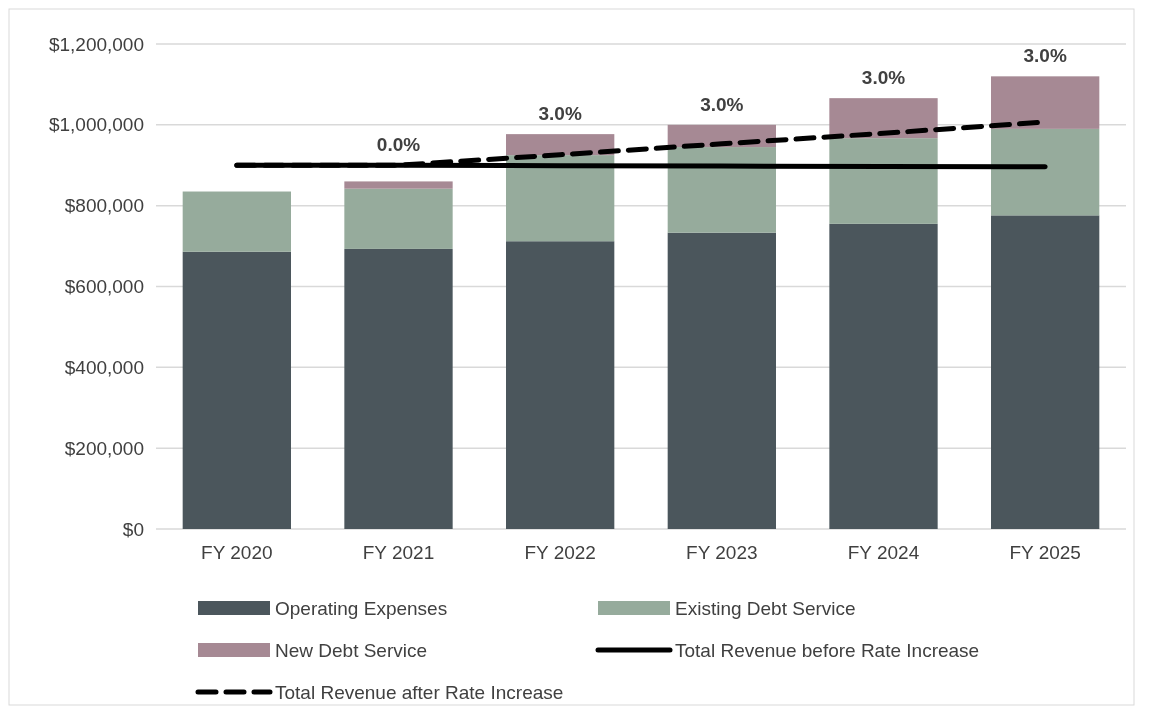 The width and height of the screenshot is (1151, 717). Describe the element at coordinates (104, 287) in the screenshot. I see `y-tick-label: $600,000` at that location.